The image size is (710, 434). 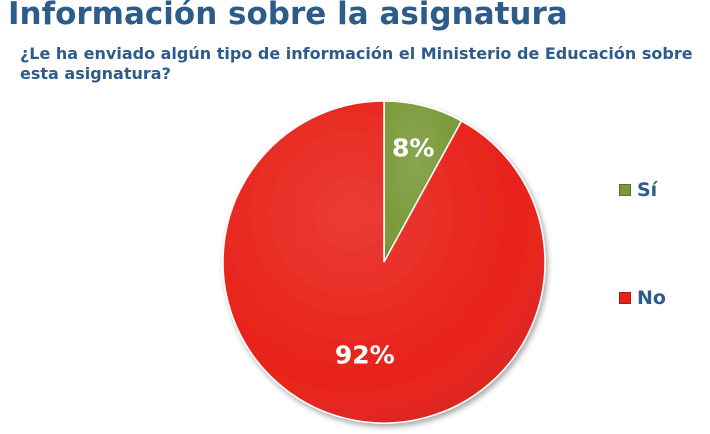 I want to click on legend-item-si: Sí, so click(x=638, y=190).